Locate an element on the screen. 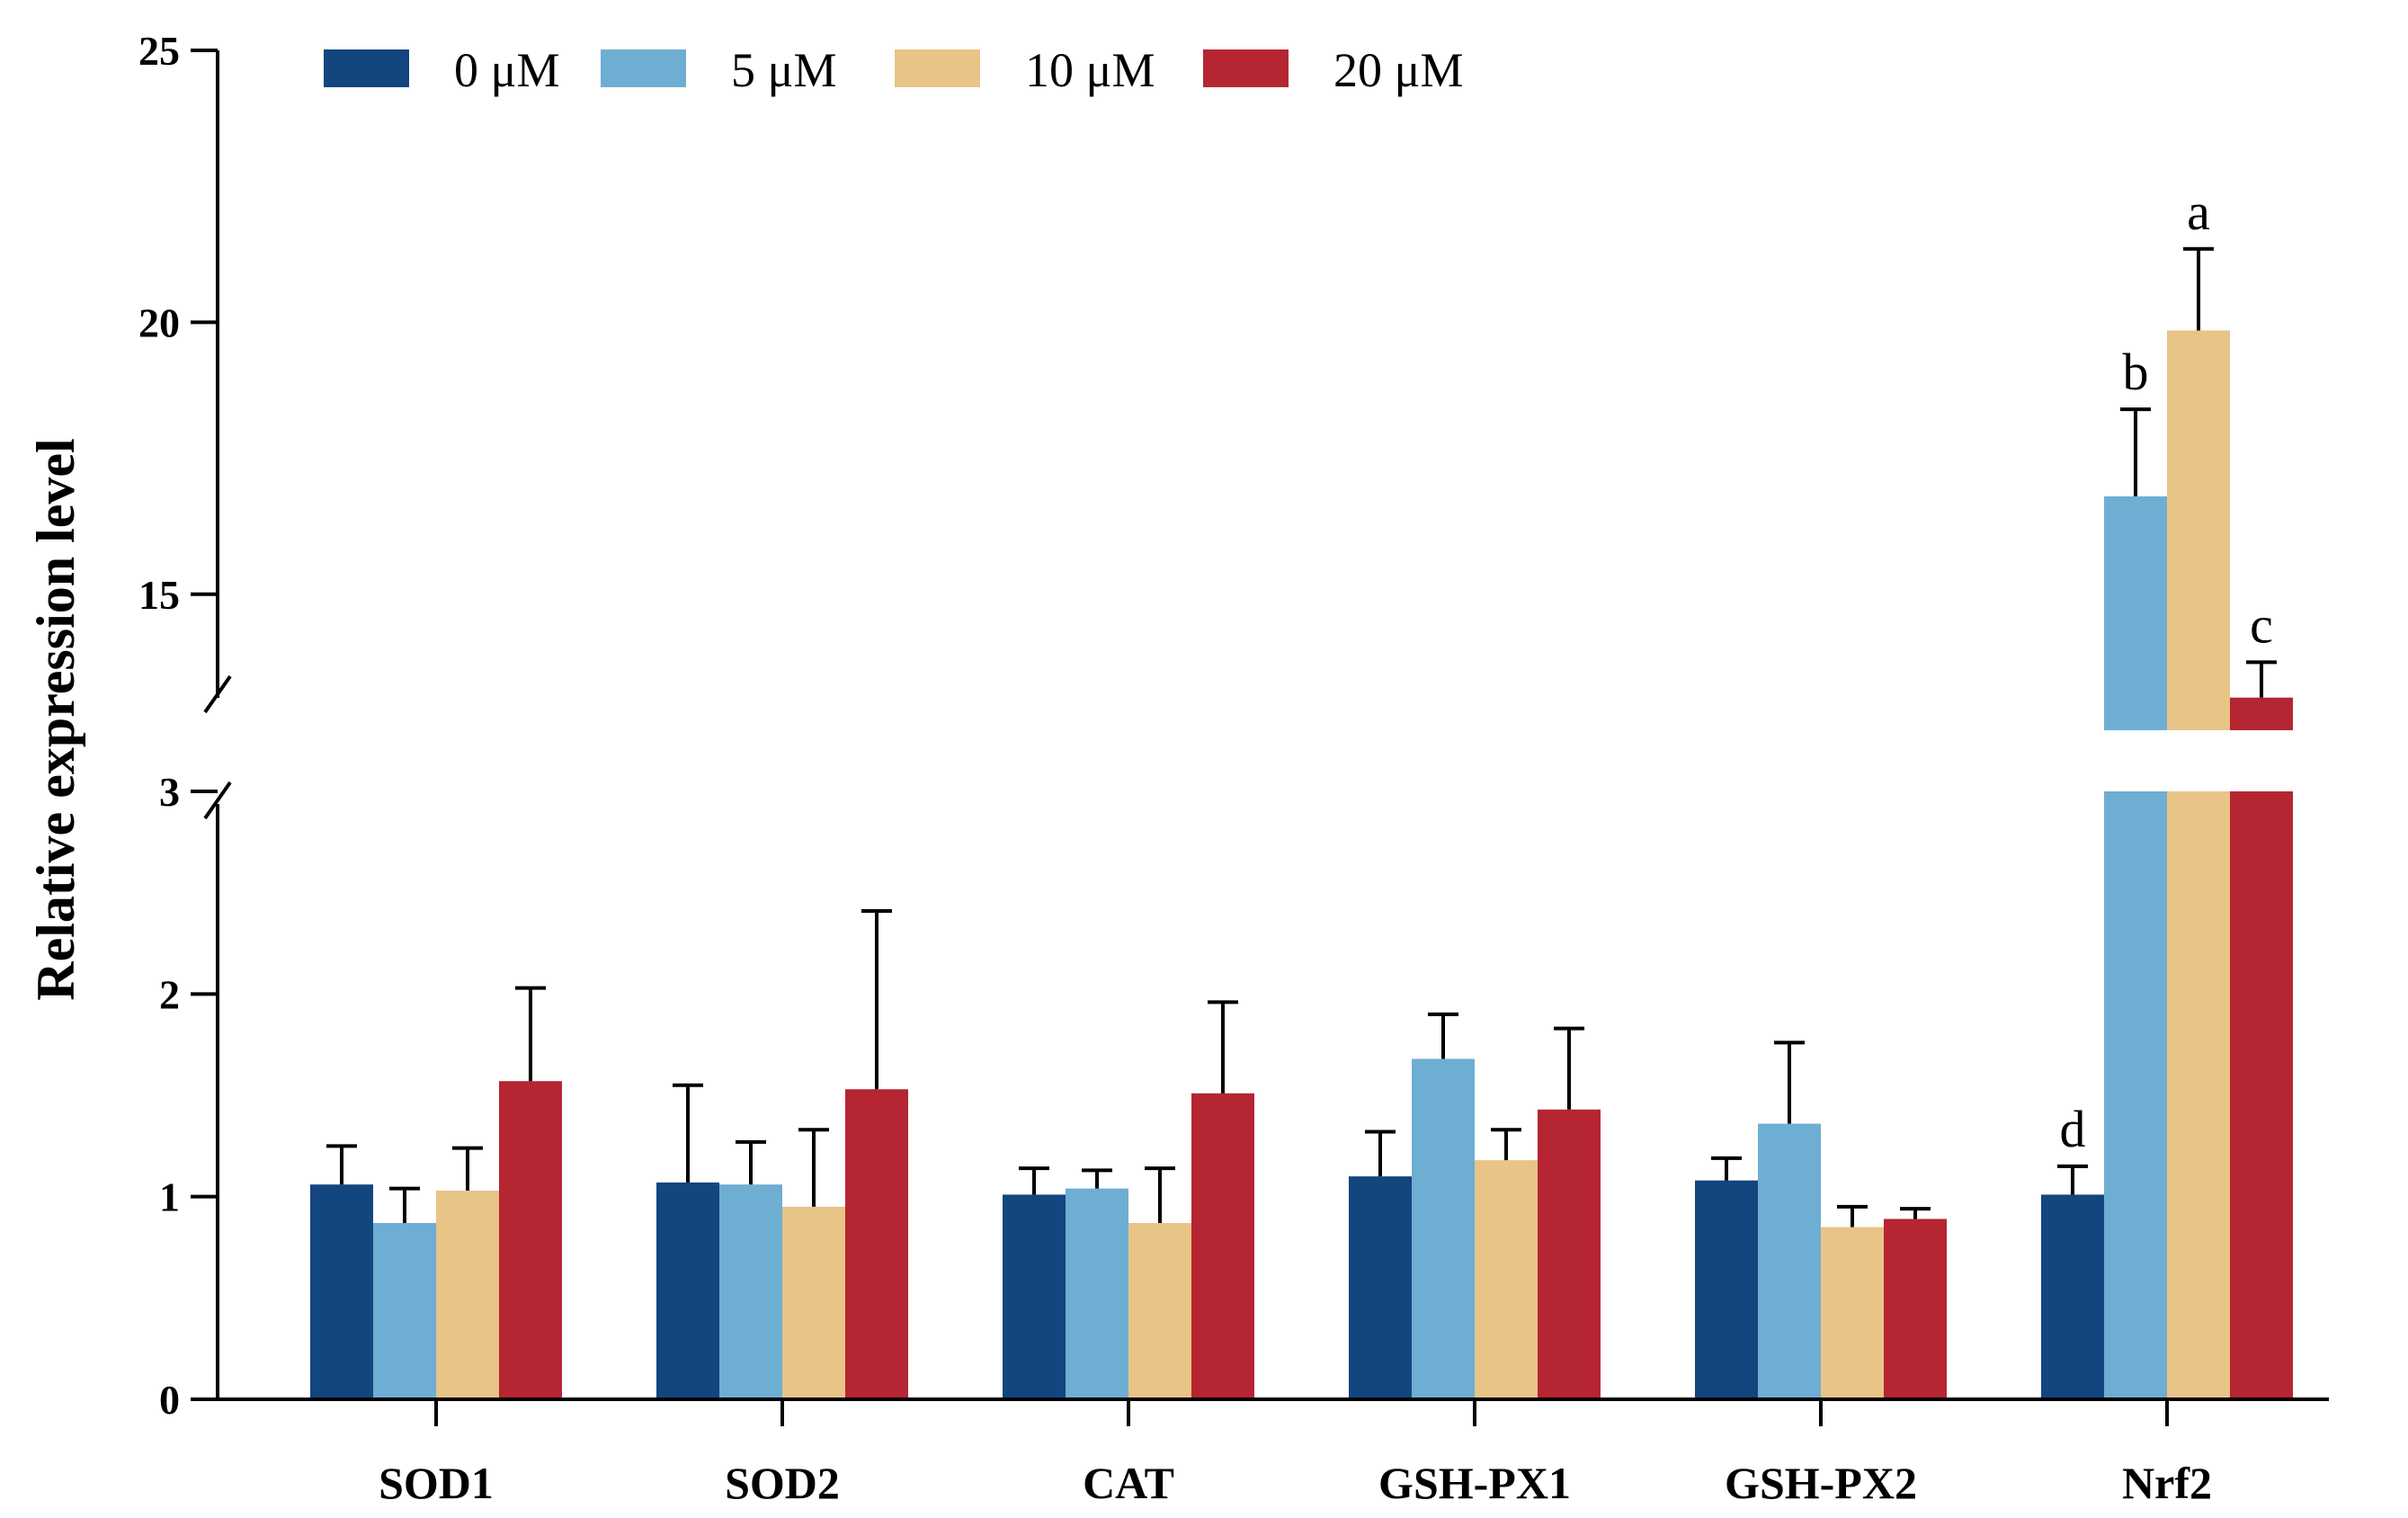  significance-label: d is located at coordinates (2073, 1129).